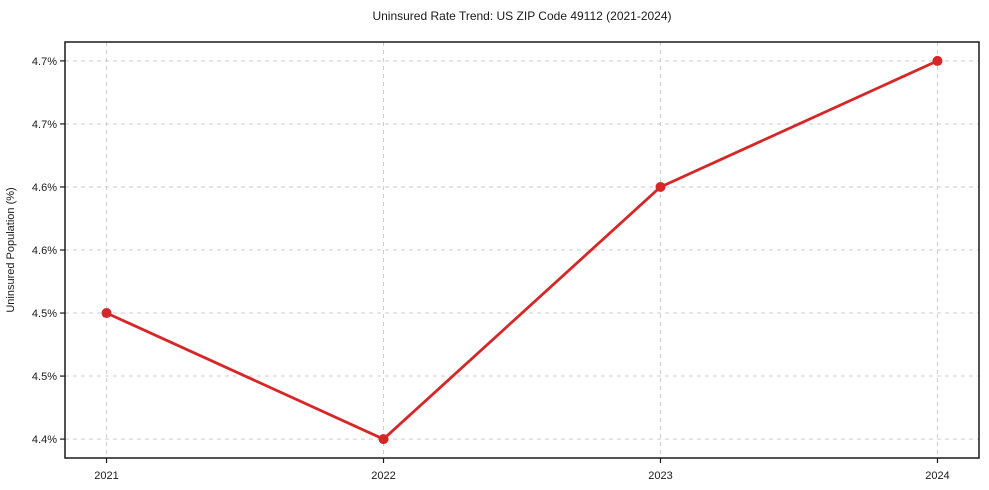 This screenshot has height=490, width=989. Describe the element at coordinates (106, 476) in the screenshot. I see `x-tick-label: 2021` at that location.